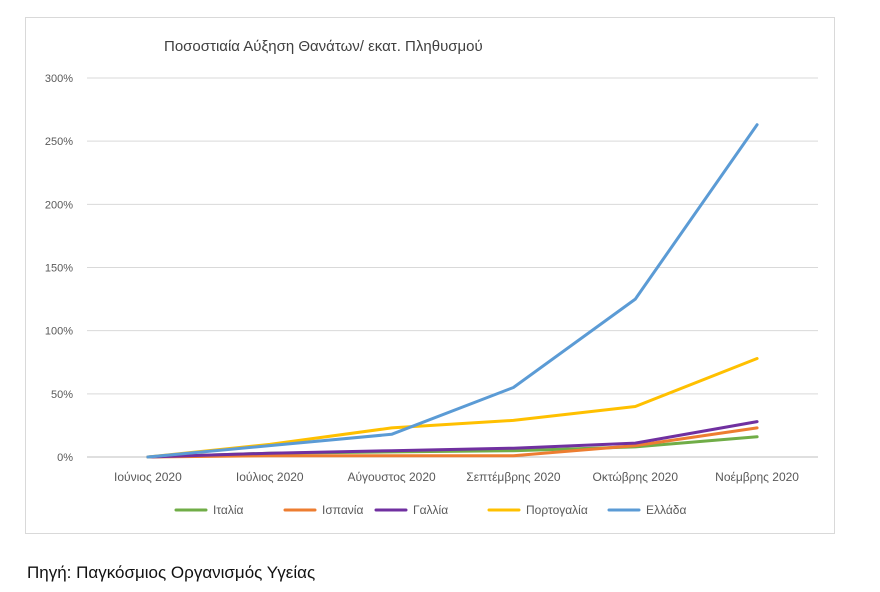  Describe the element at coordinates (62, 395) in the screenshot. I see `y-tick-label: 50%` at that location.